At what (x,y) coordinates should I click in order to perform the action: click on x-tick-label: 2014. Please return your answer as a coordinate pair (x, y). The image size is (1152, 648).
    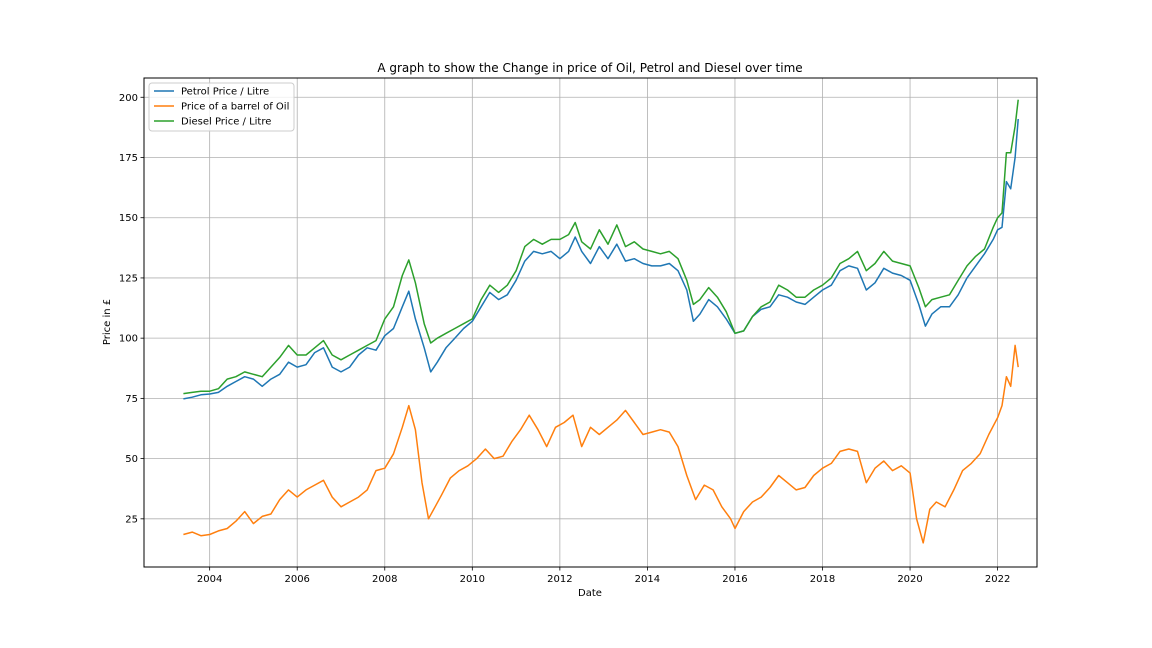
    Looking at the image, I should click on (647, 579).